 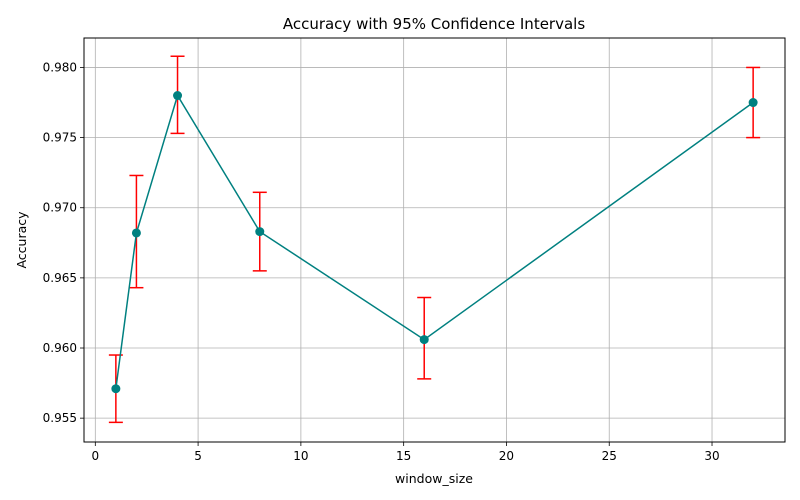 I want to click on y-tick-label: 0.965, so click(x=60, y=278).